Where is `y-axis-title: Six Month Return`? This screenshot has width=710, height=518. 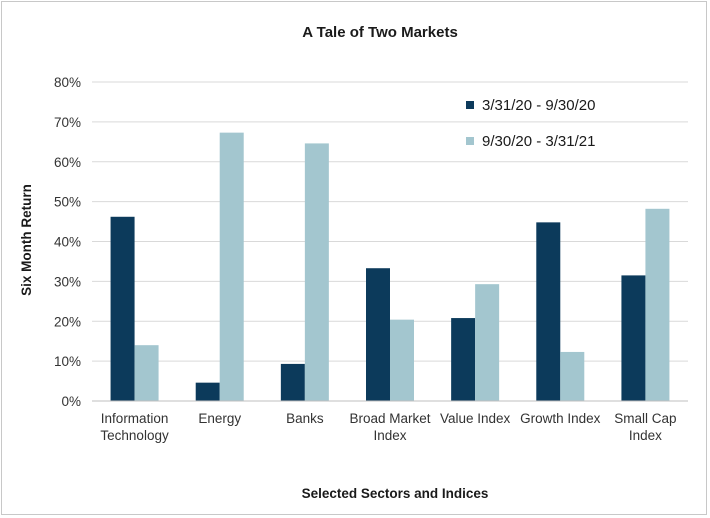
y-axis-title: Six Month Return is located at coordinates (26, 240).